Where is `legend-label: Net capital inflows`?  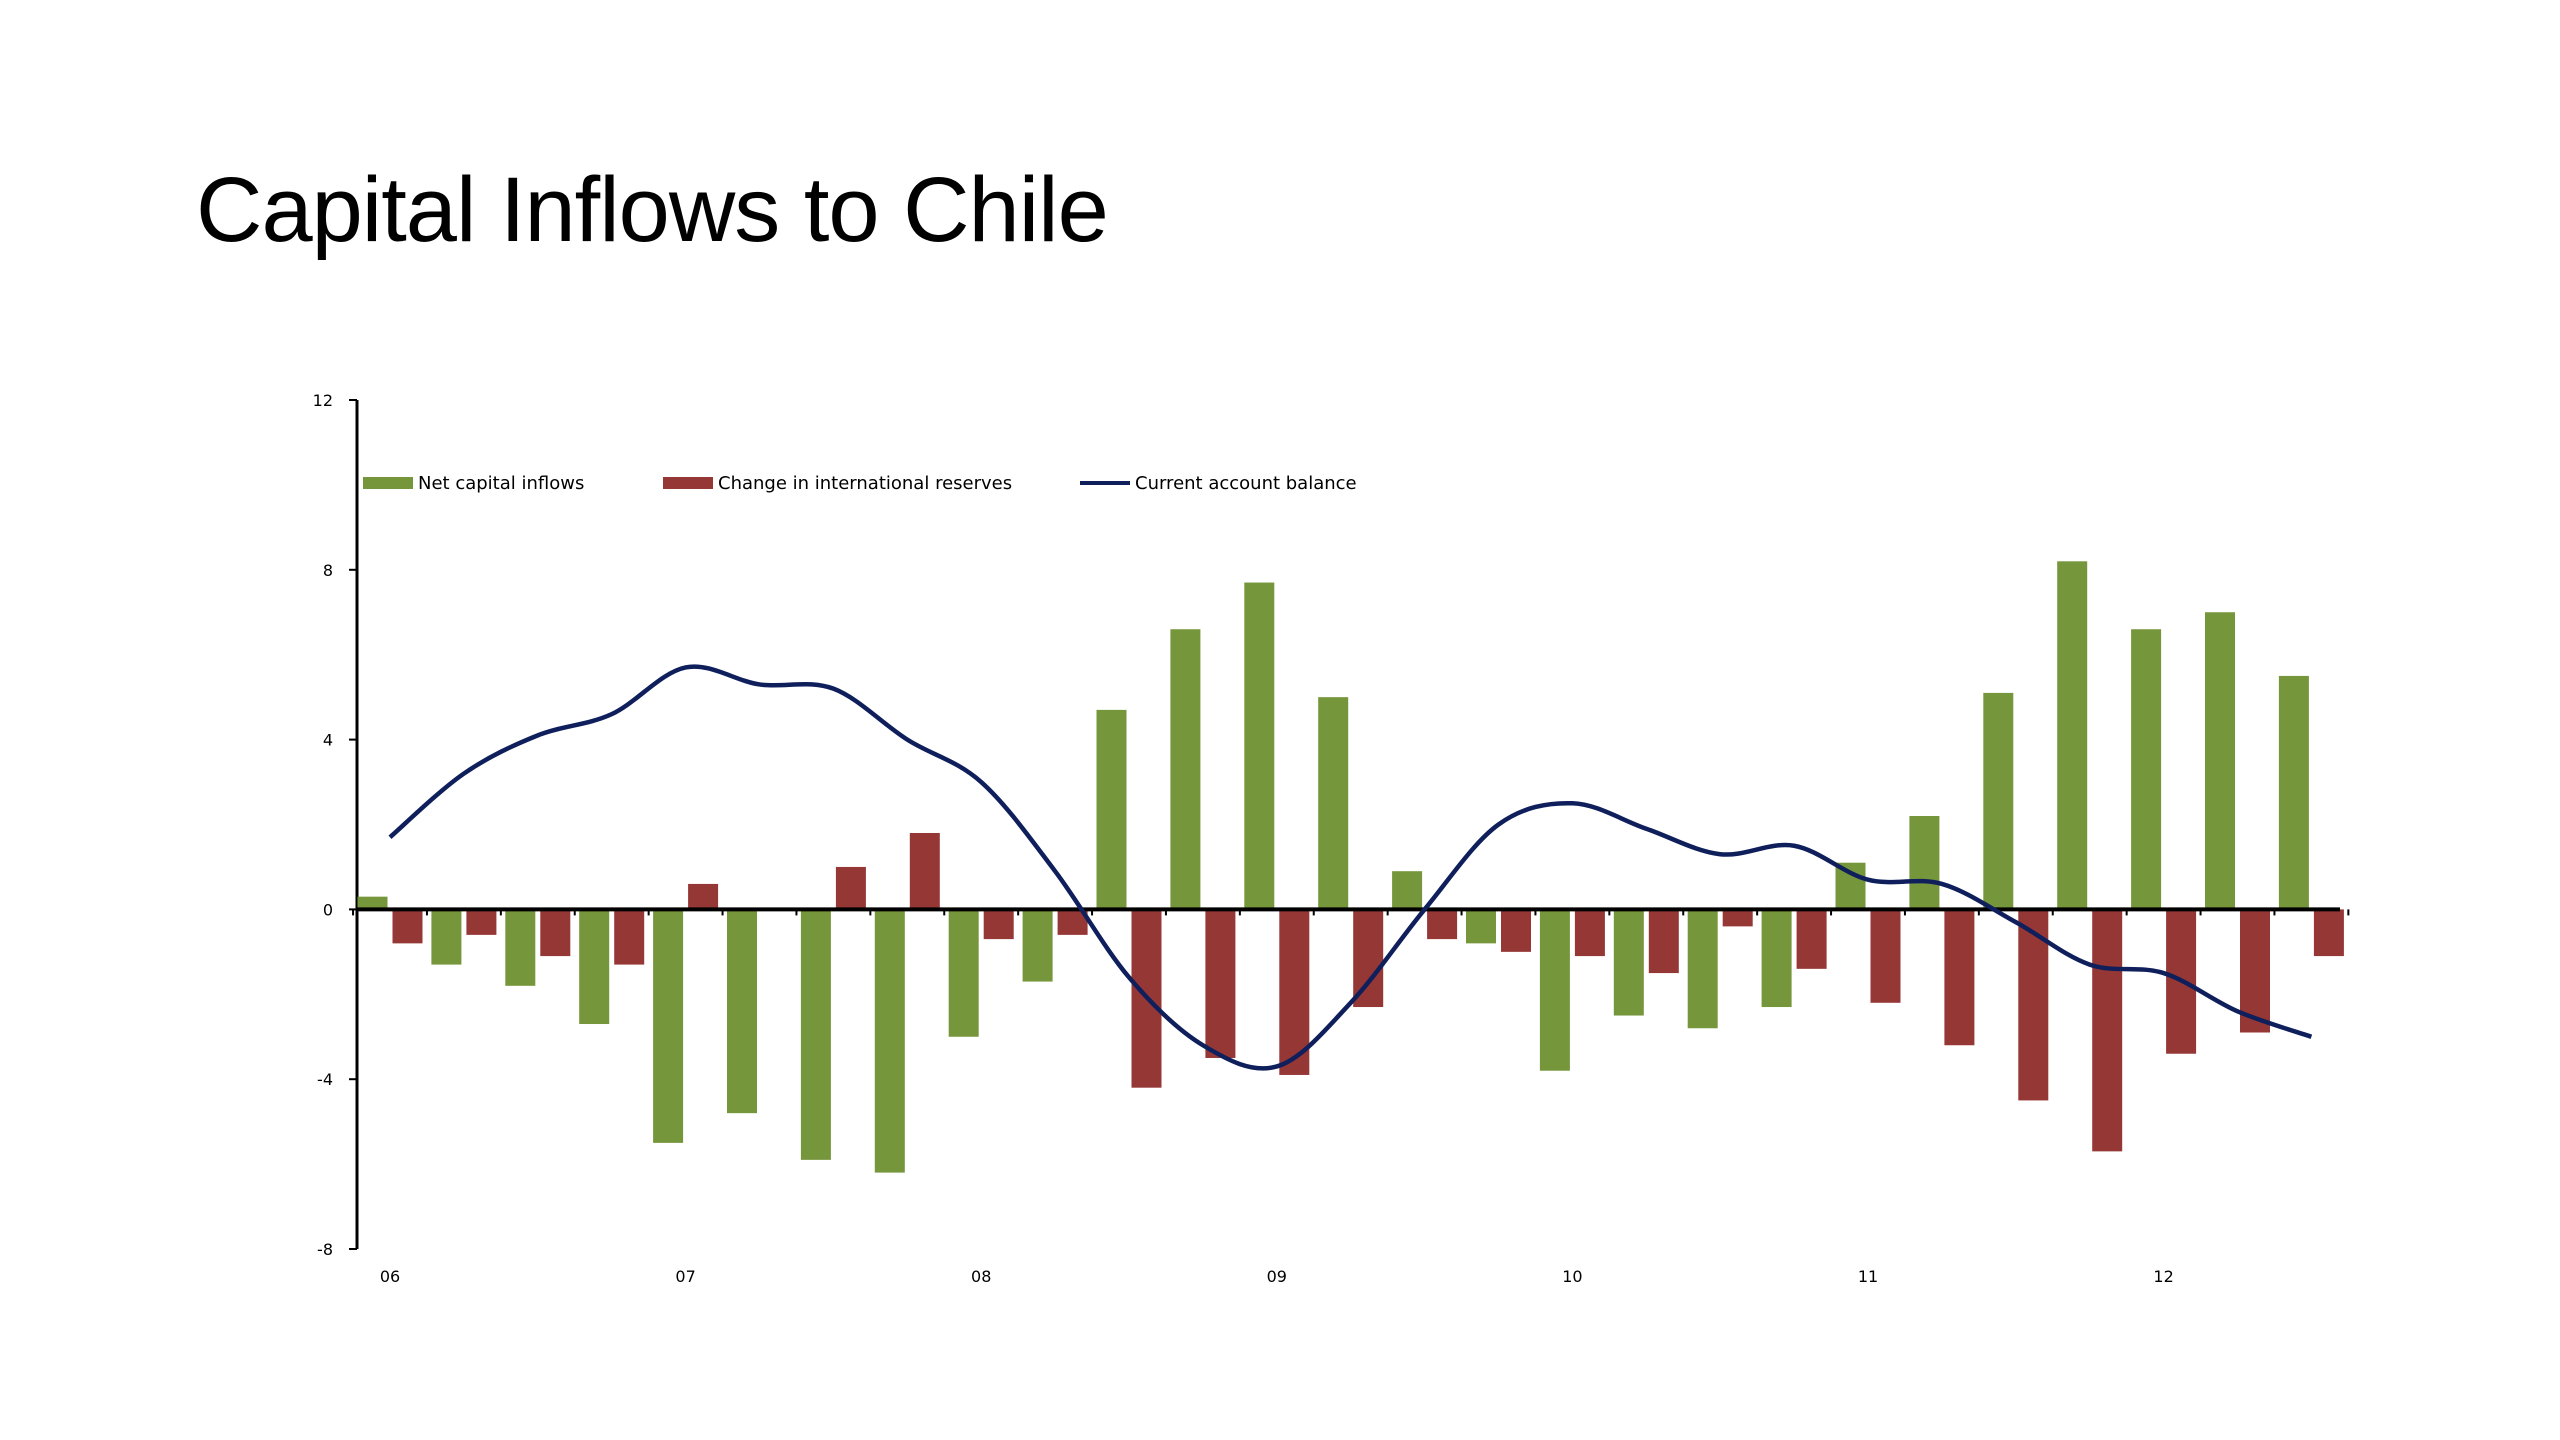
legend-label: Net capital inflows is located at coordinates (501, 483).